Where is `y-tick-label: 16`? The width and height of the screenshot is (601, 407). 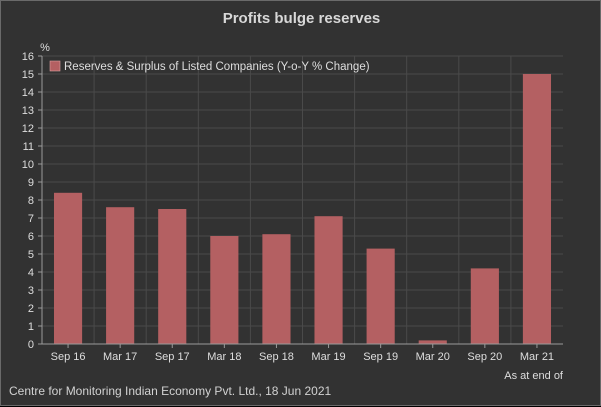
y-tick-label: 16 is located at coordinates (28, 57).